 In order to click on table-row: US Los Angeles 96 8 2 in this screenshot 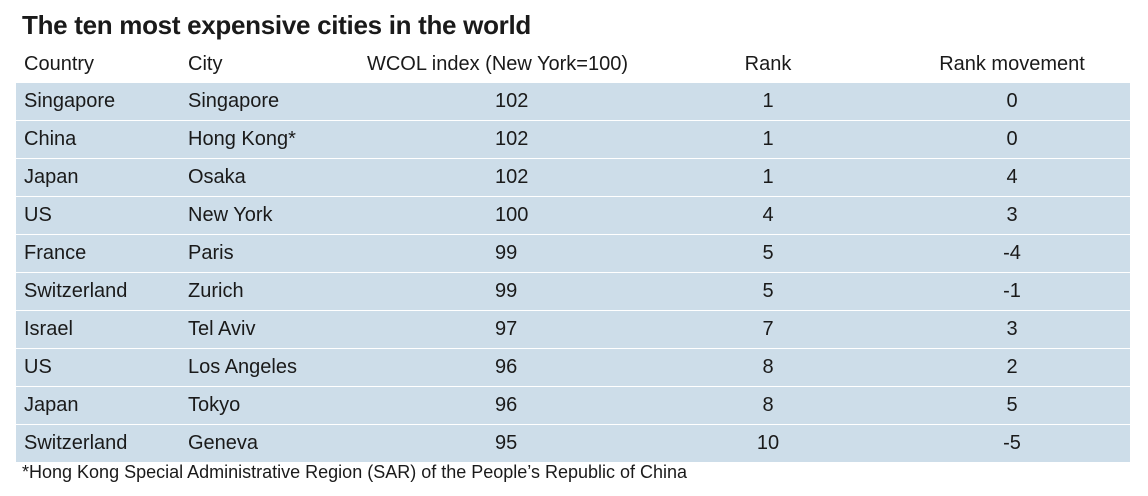, I will do `click(573, 367)`.